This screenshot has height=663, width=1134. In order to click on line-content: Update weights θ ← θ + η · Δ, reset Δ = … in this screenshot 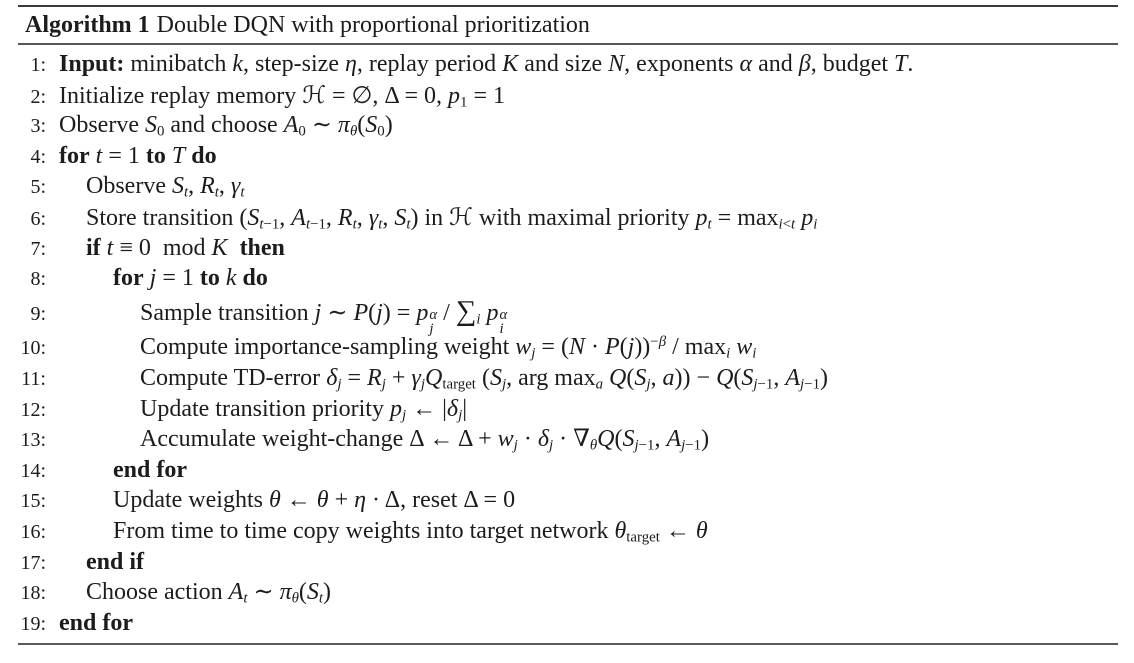, I will do `click(314, 500)`.